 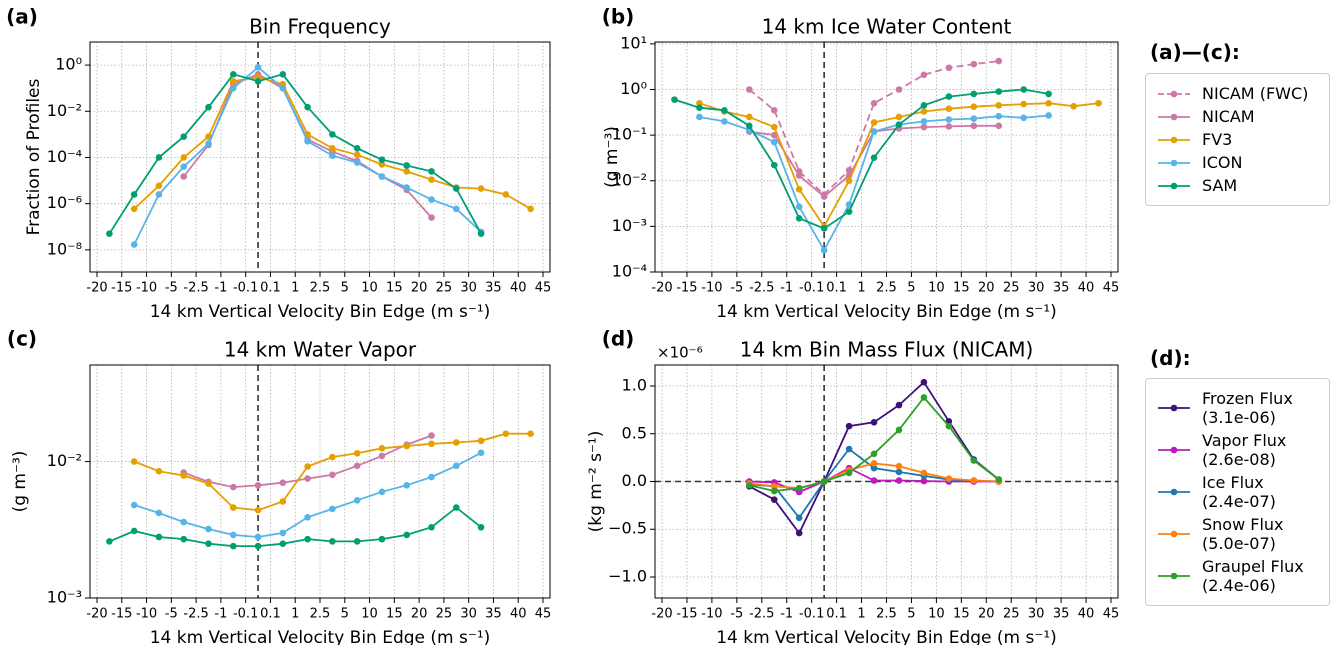 What do you see at coordinates (1237, 139) in the screenshot?
I see `legend-entry: FV3` at bounding box center [1237, 139].